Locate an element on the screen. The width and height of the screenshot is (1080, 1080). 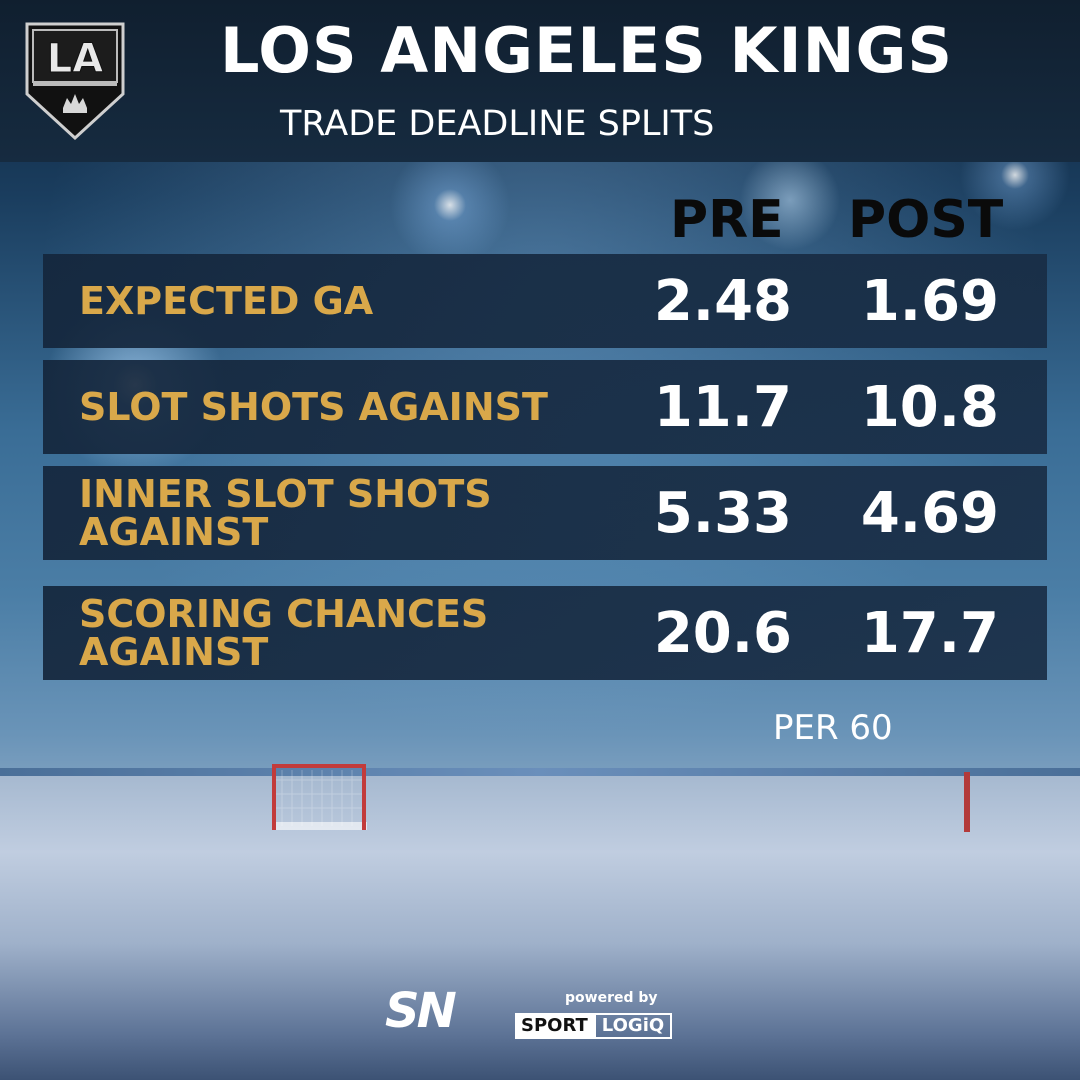
stat-value-post: 1.69 is located at coordinates (929, 301).